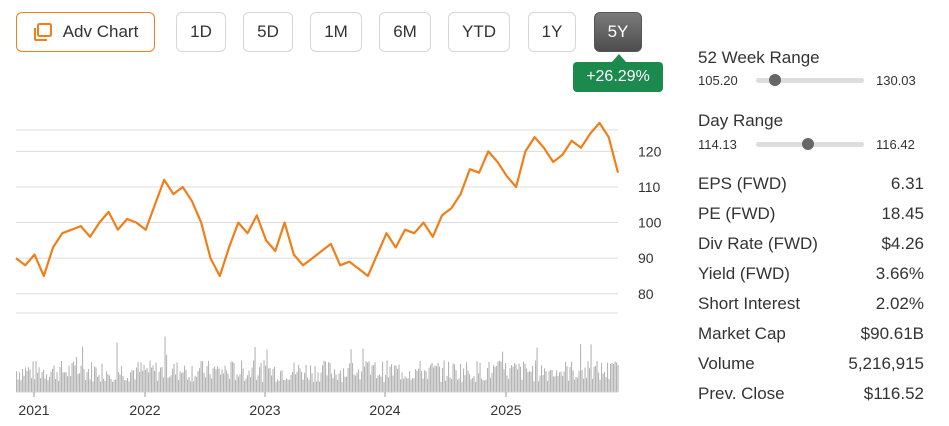 The width and height of the screenshot is (949, 426). Describe the element at coordinates (201, 32) in the screenshot. I see `period-1d-button: 1D` at that location.